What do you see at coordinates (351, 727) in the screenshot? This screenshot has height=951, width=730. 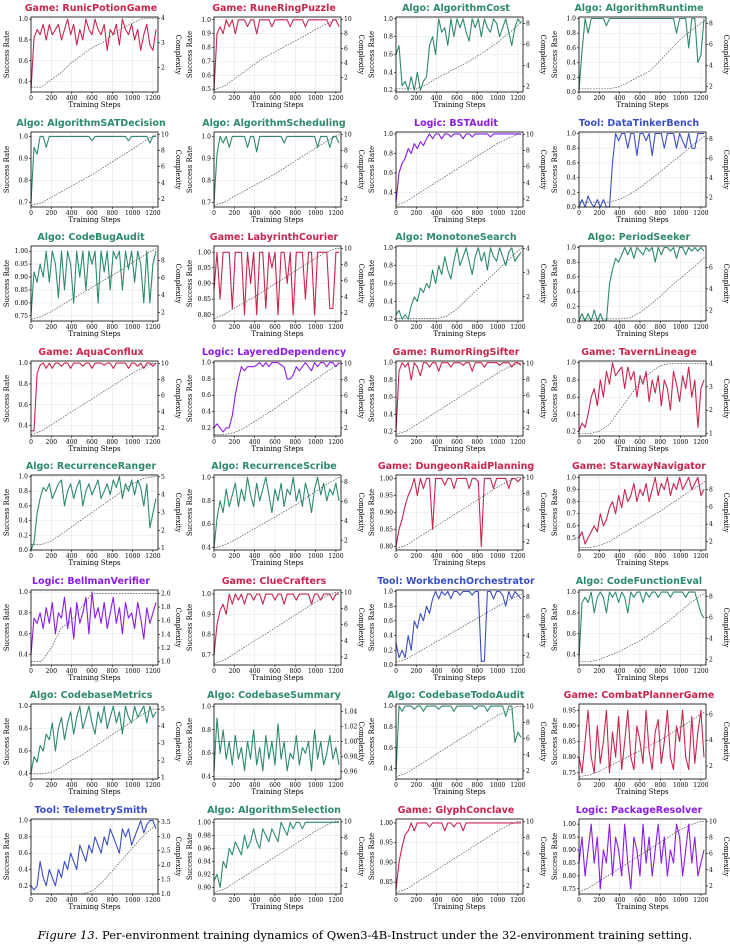 I see `y2-tick-label: 1.02` at bounding box center [351, 727].